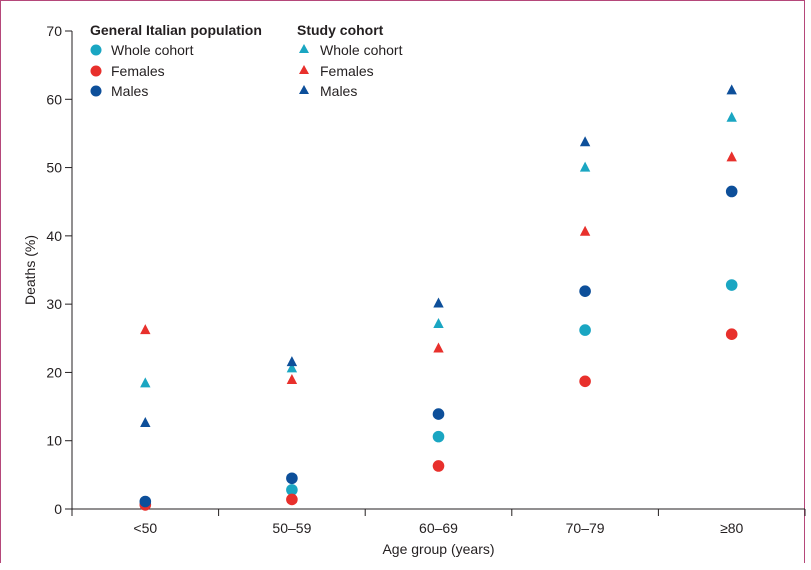  Describe the element at coordinates (304, 69) in the screenshot. I see `legend-marker-study-females` at that location.